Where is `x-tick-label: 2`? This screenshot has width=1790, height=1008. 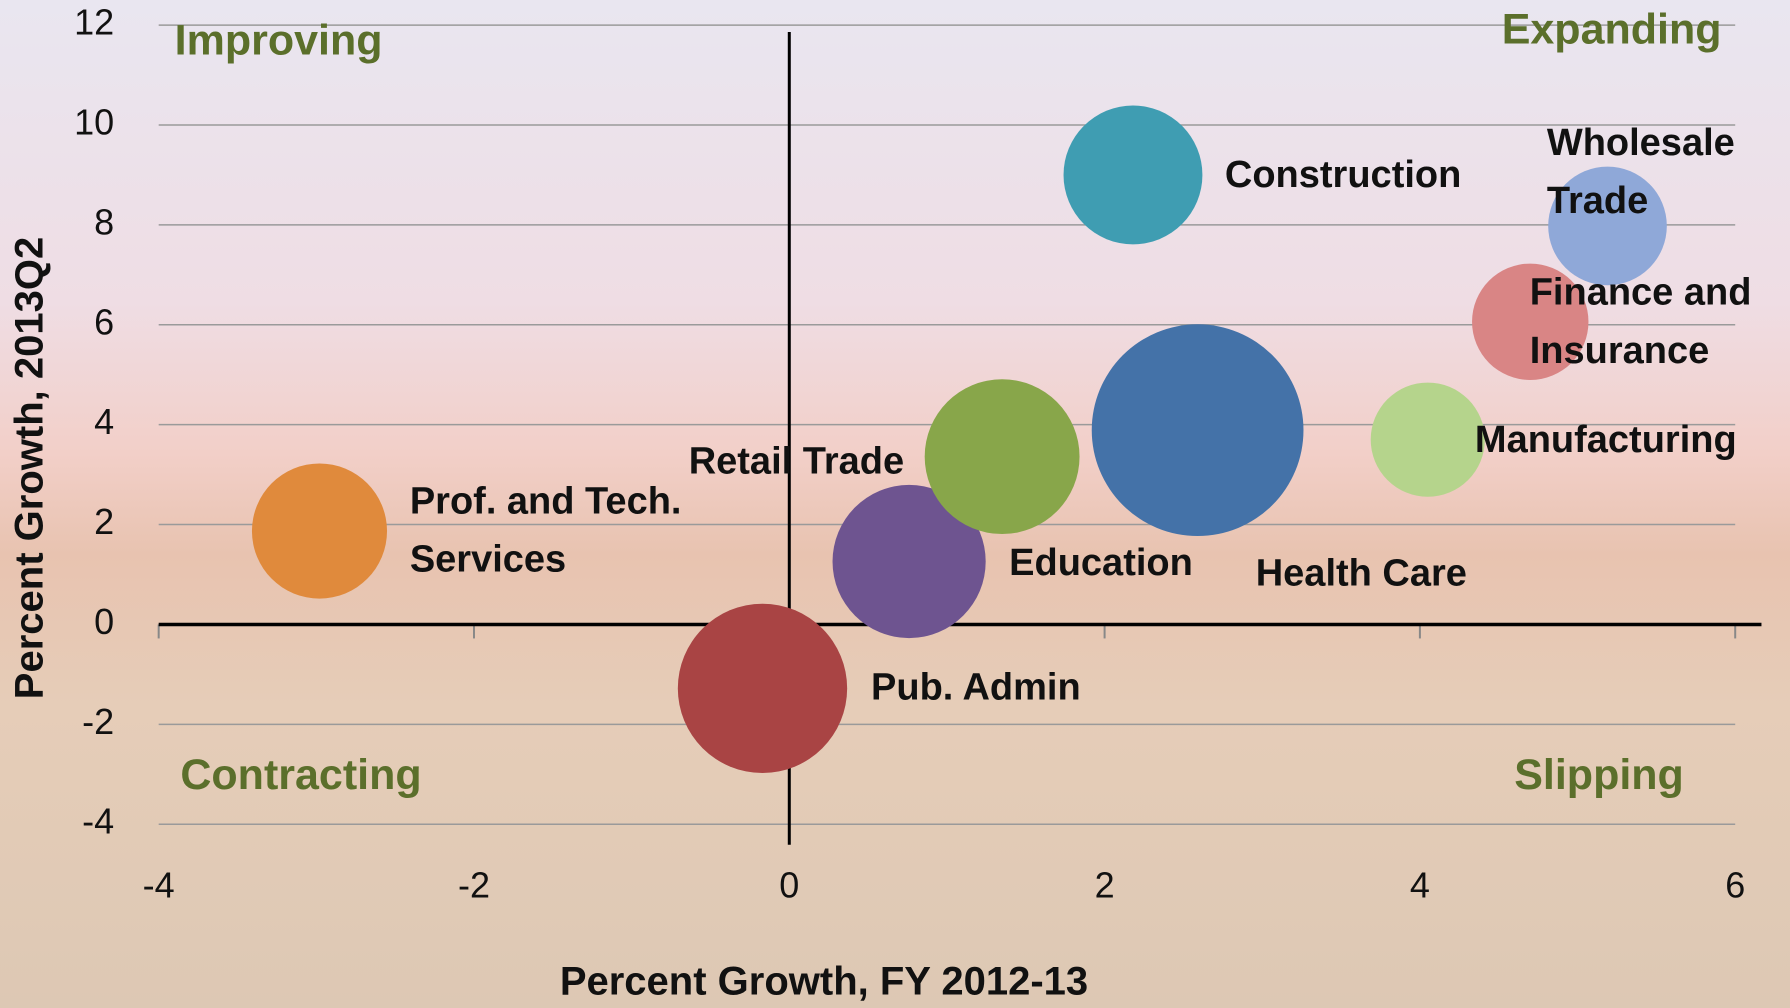
x-tick-label: 2 is located at coordinates (1105, 885).